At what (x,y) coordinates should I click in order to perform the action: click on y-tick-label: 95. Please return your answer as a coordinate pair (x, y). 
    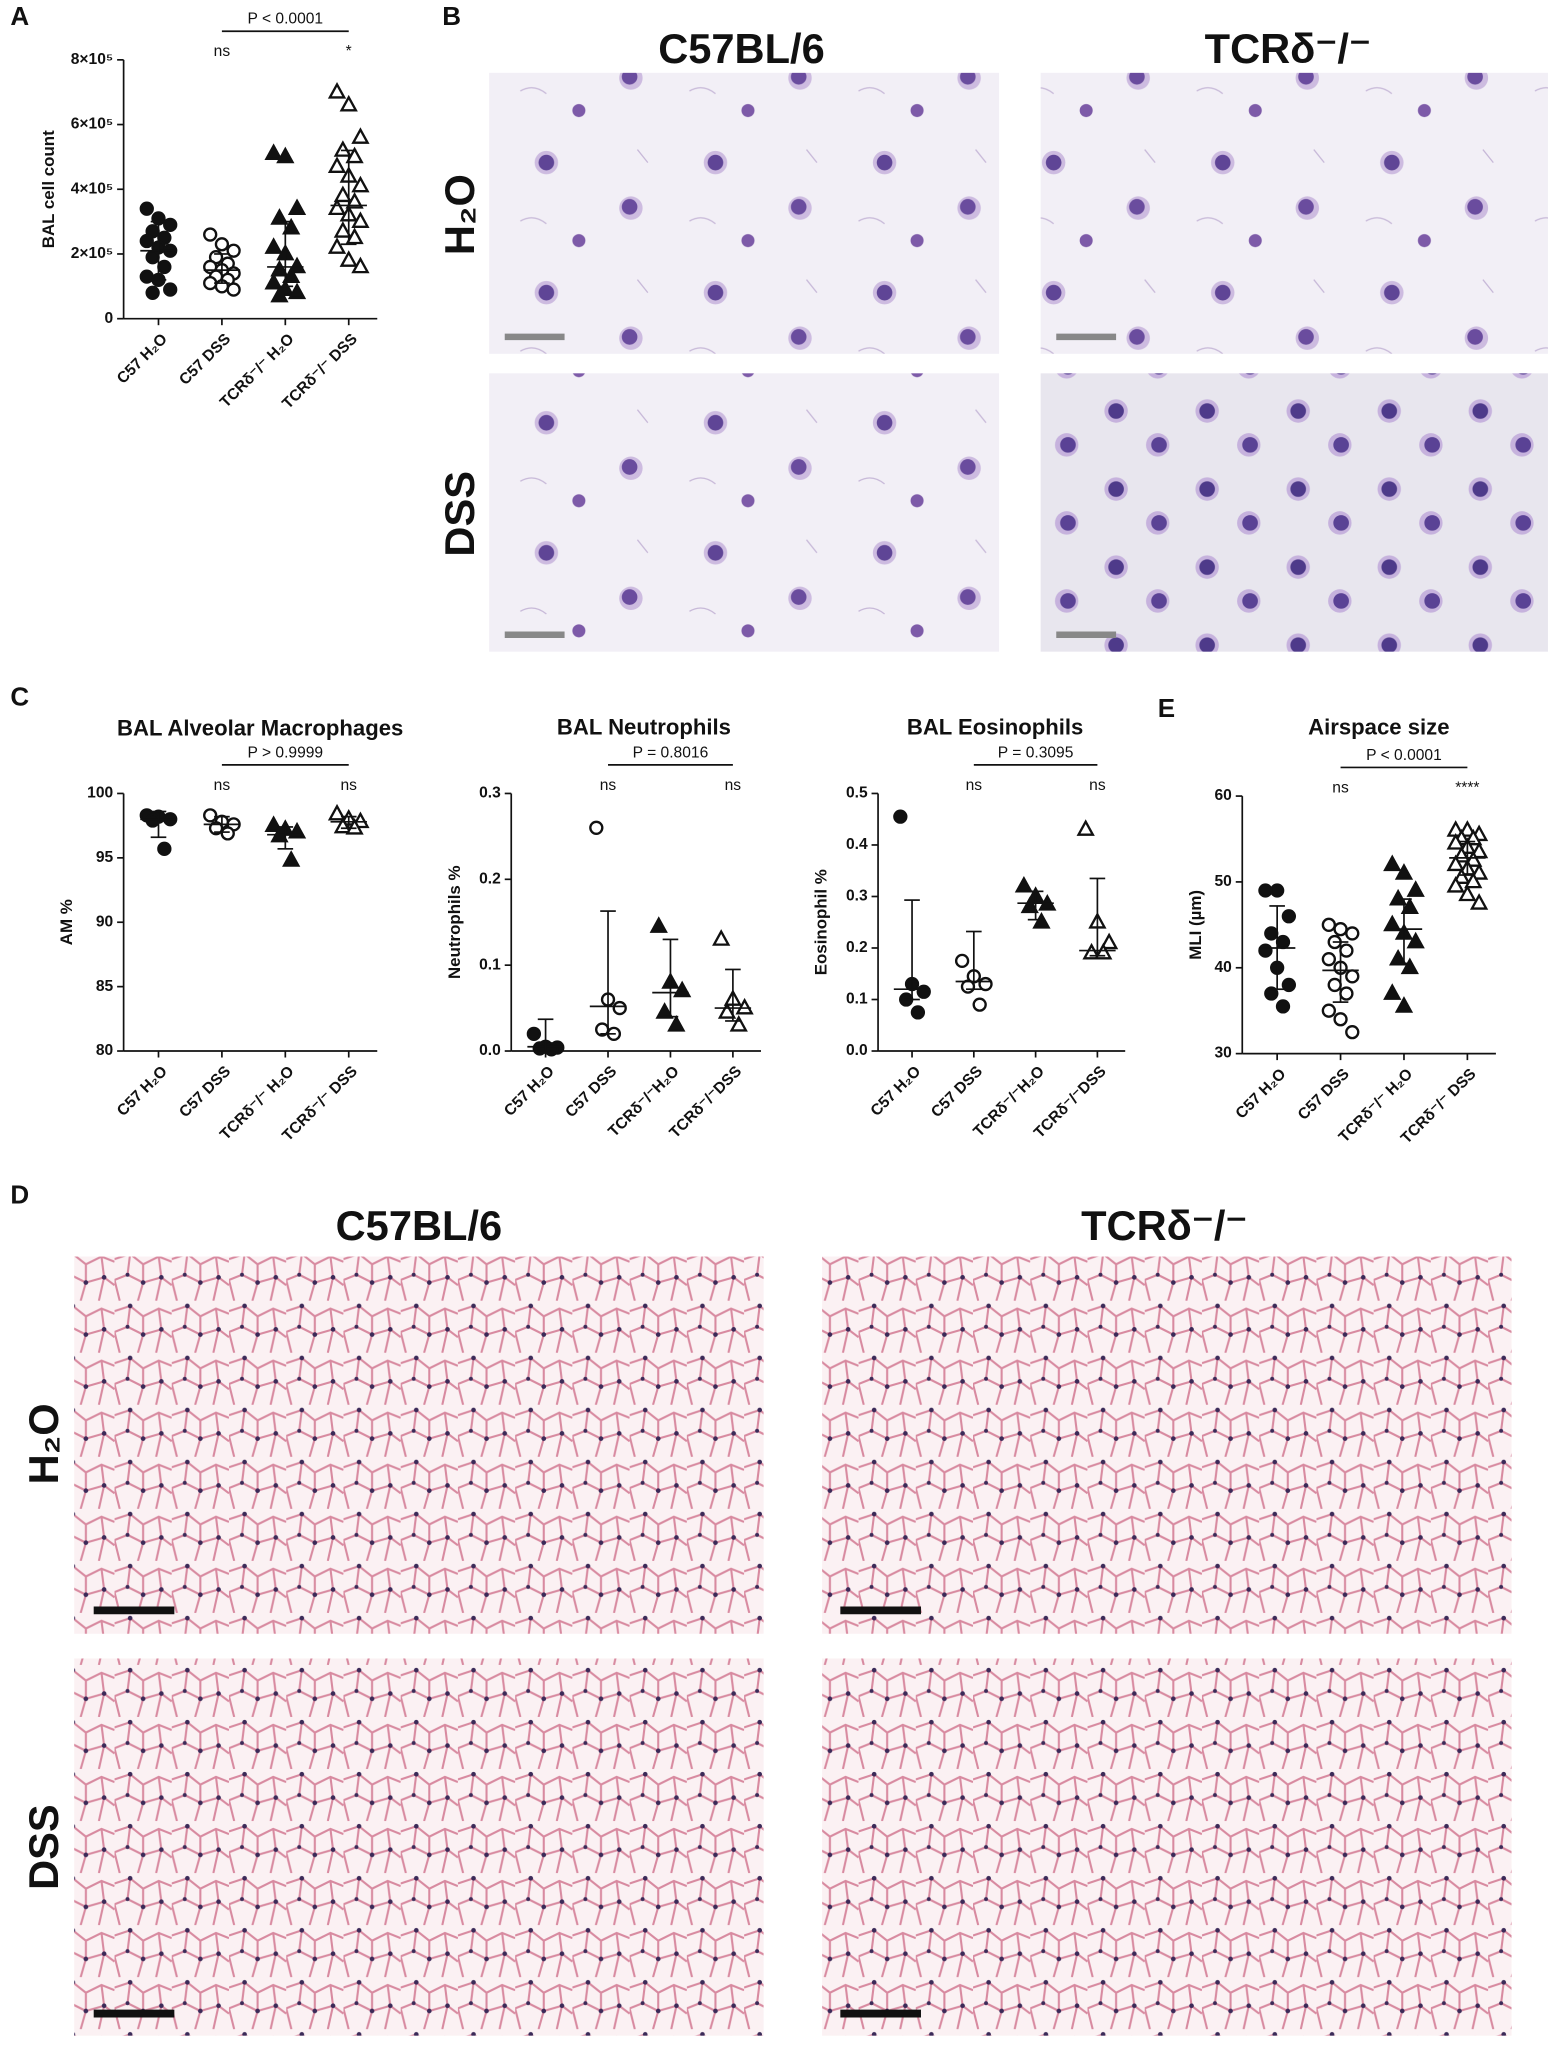
    Looking at the image, I should click on (105, 857).